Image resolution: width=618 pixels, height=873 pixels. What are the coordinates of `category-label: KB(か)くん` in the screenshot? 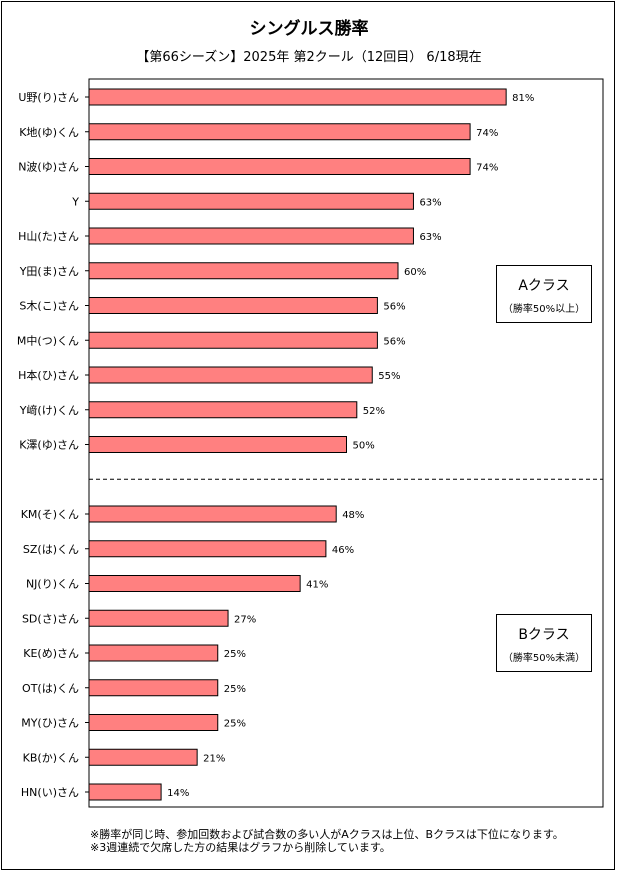 It's located at (51, 757).